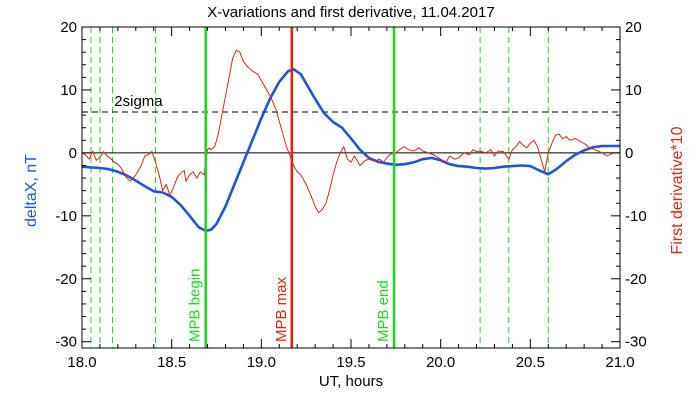  What do you see at coordinates (530, 362) in the screenshot?
I see `x-tick-label: 20.5` at bounding box center [530, 362].